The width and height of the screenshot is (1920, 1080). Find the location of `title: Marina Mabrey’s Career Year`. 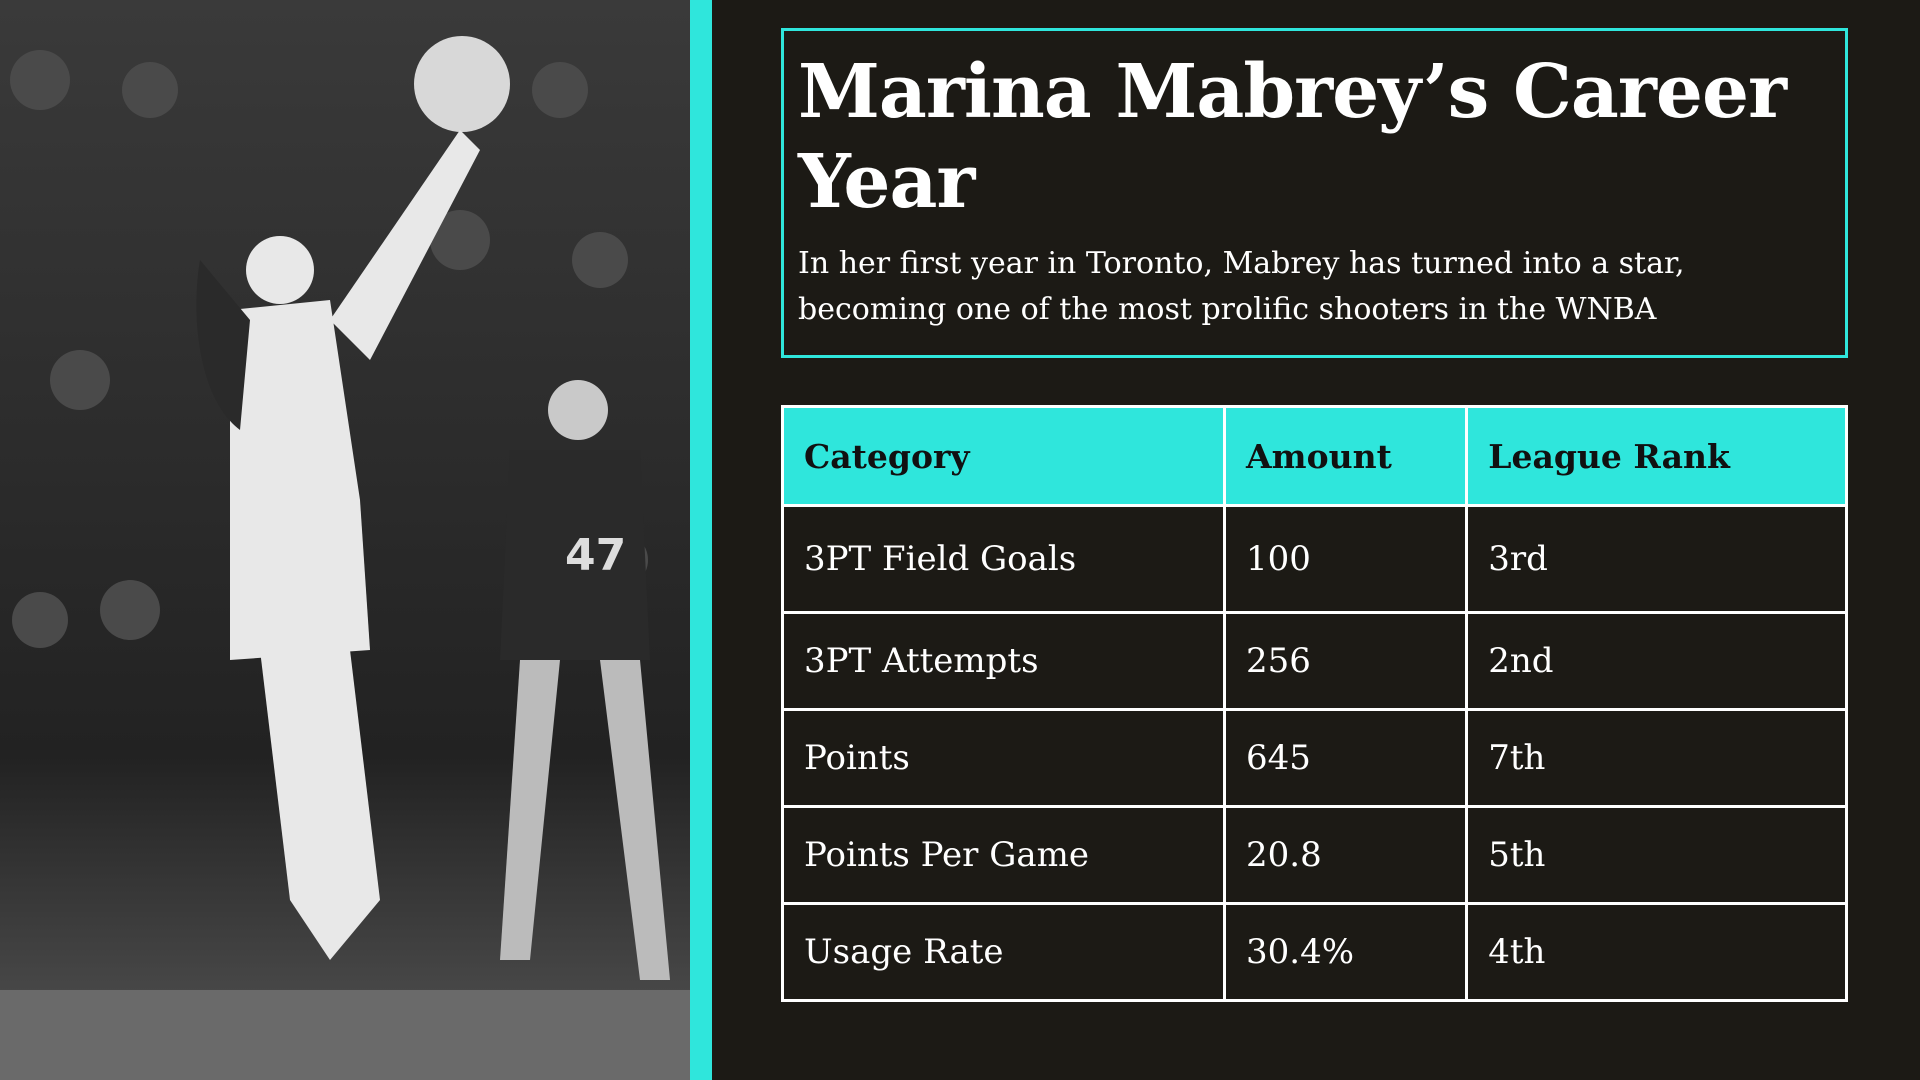

title: Marina Mabrey’s Career Year is located at coordinates (1292, 137).